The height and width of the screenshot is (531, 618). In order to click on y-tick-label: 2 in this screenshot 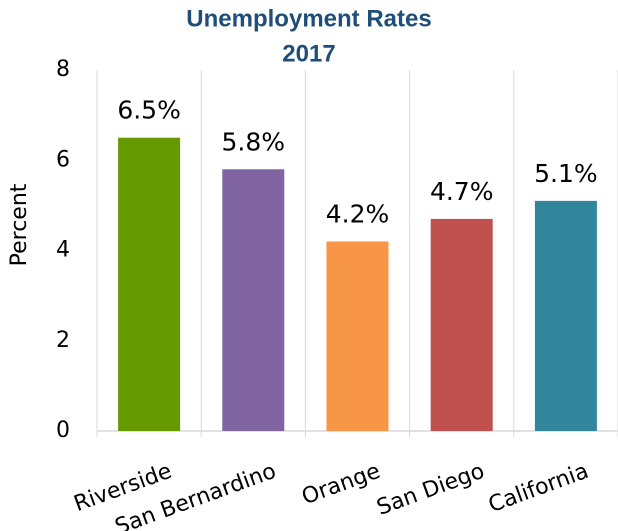, I will do `click(63, 340)`.